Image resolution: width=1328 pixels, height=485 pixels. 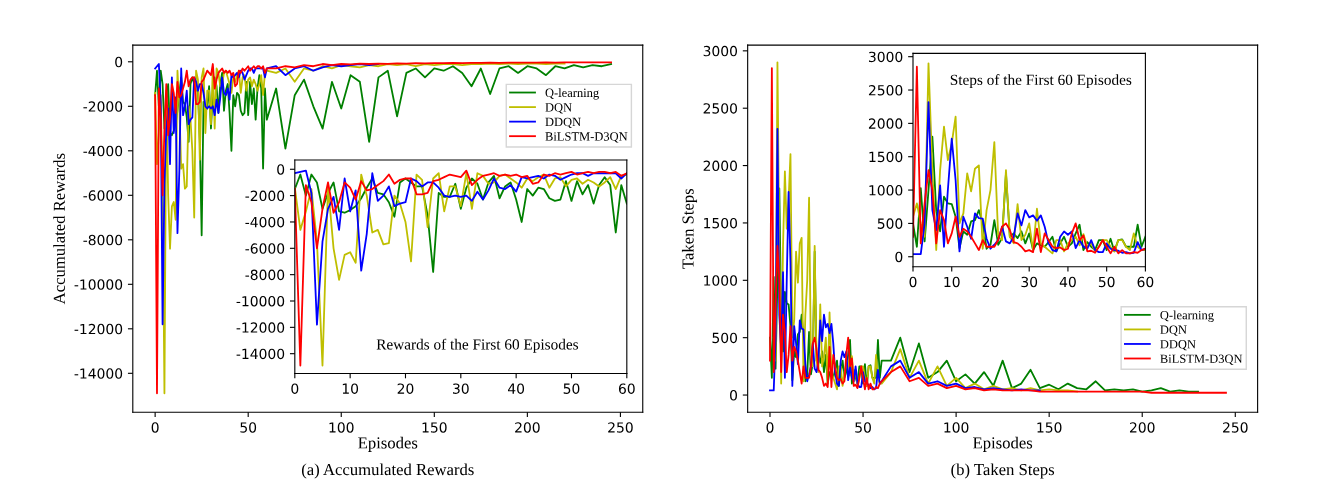 I want to click on text: (a) Accumulated Rewards, so click(x=387, y=471).